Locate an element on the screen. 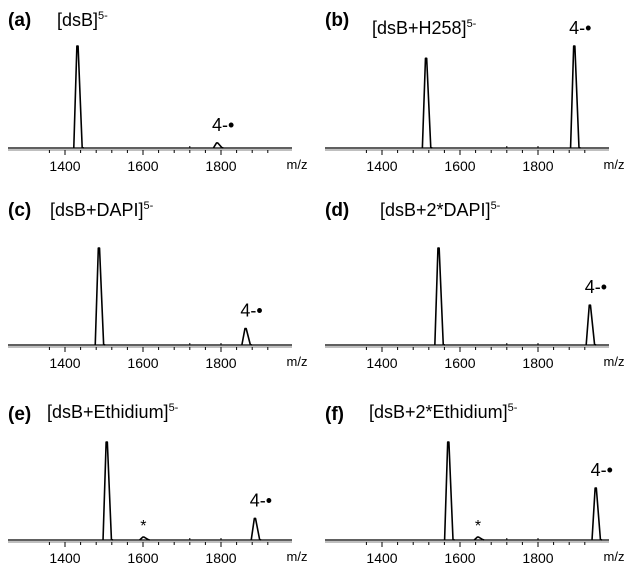  panel-label: (e) is located at coordinates (20, 414).